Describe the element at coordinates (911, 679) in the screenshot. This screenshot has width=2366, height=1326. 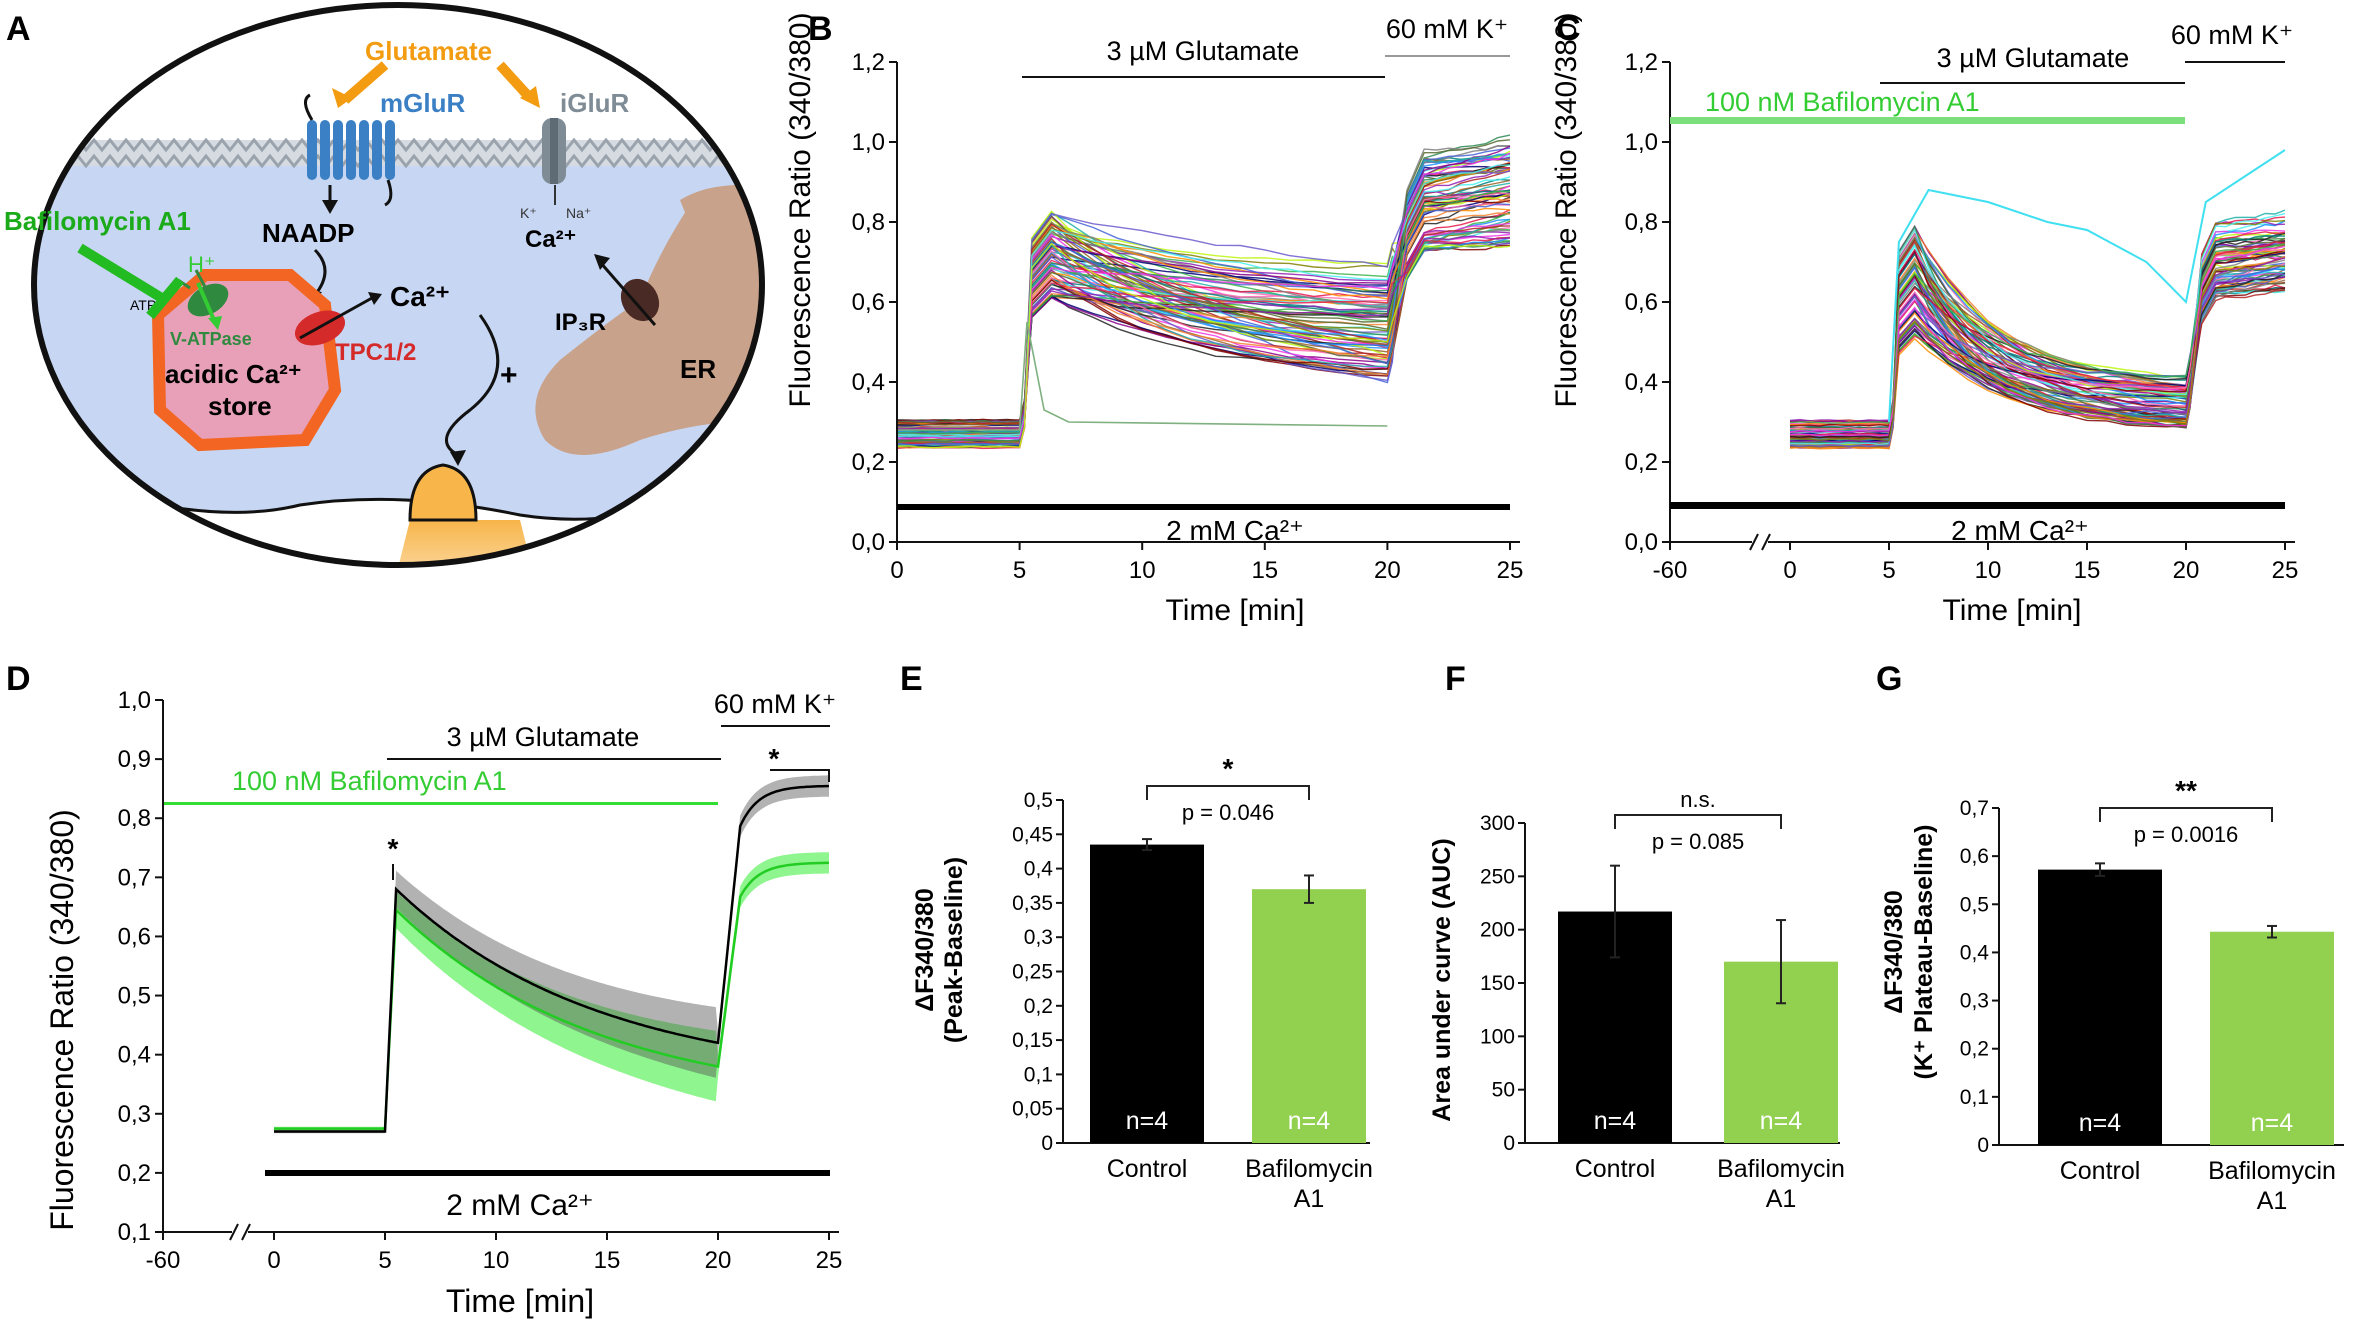
I see `panel-letter-e: E` at that location.